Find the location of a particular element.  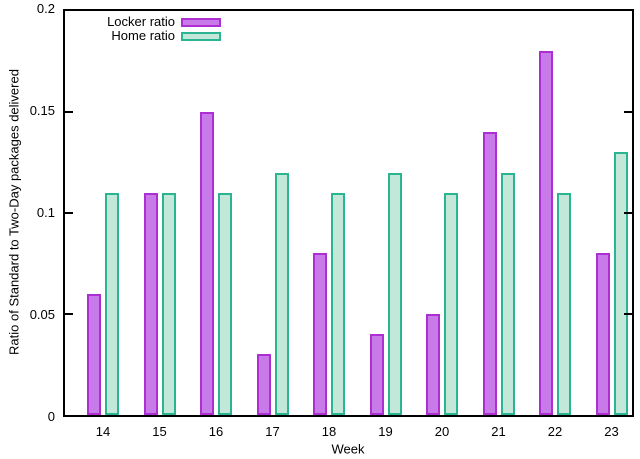

x-tick-label: 20 is located at coordinates (442, 431).